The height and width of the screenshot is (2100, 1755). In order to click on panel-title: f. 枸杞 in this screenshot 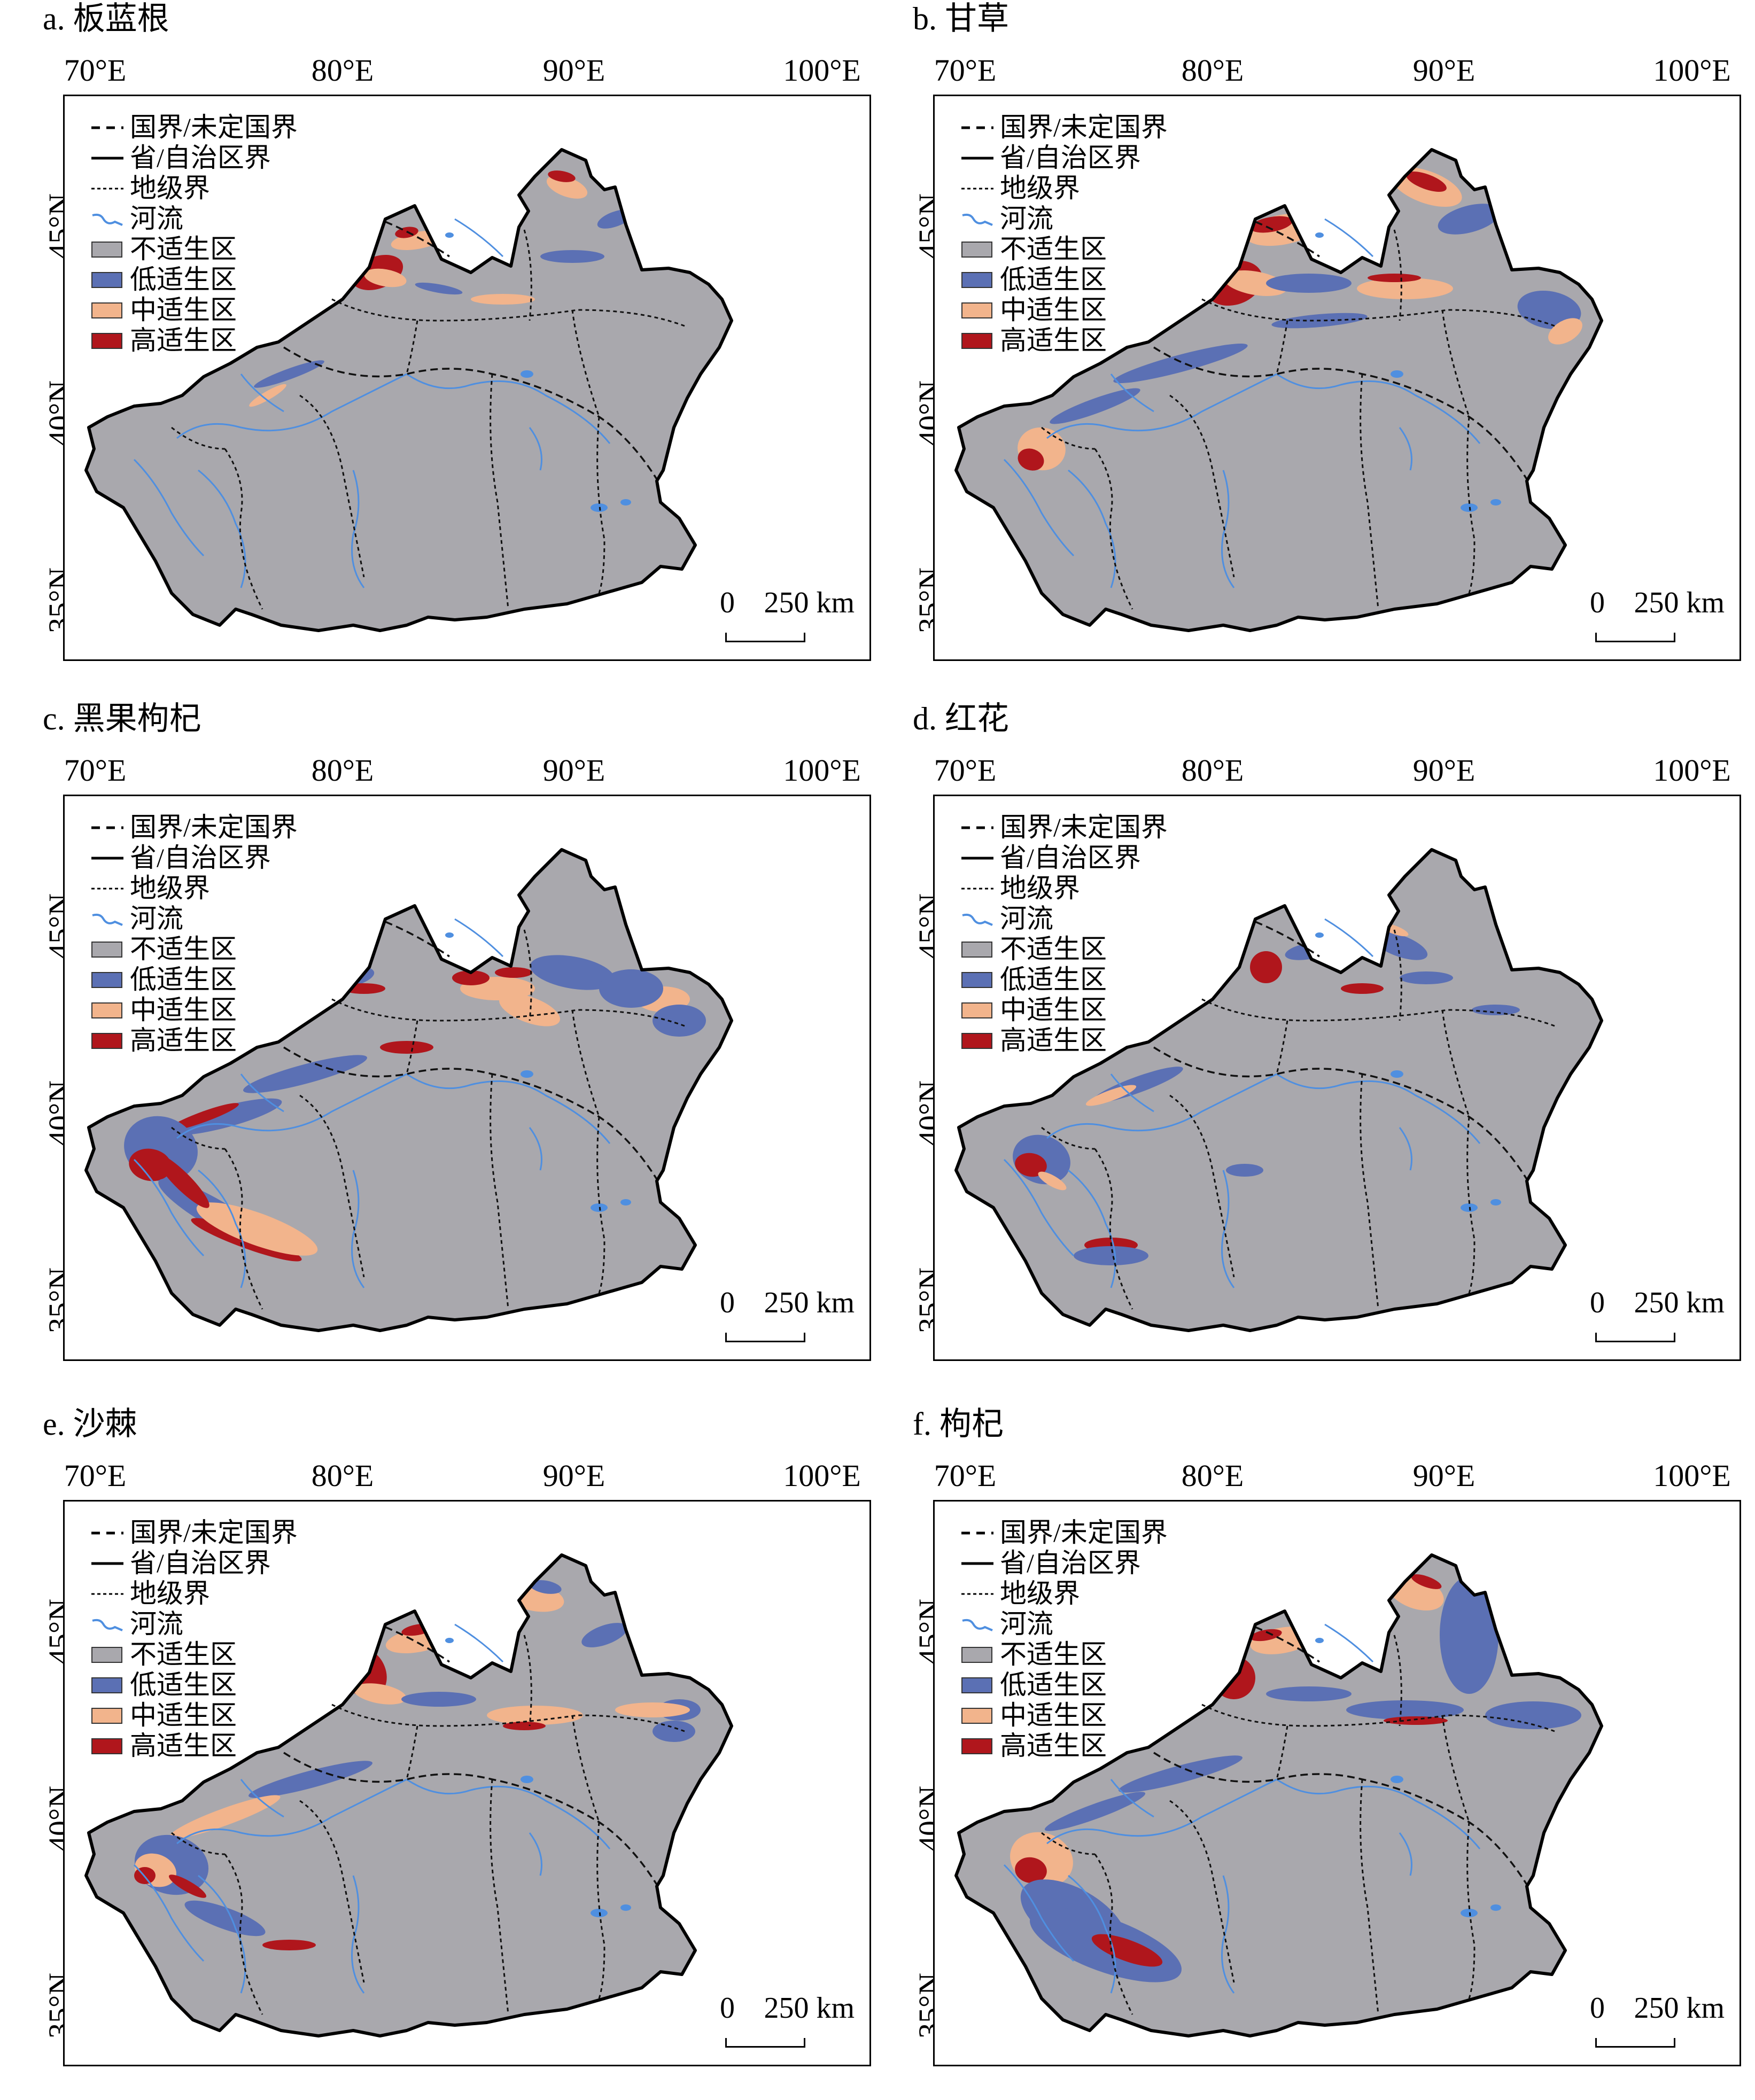, I will do `click(958, 1424)`.